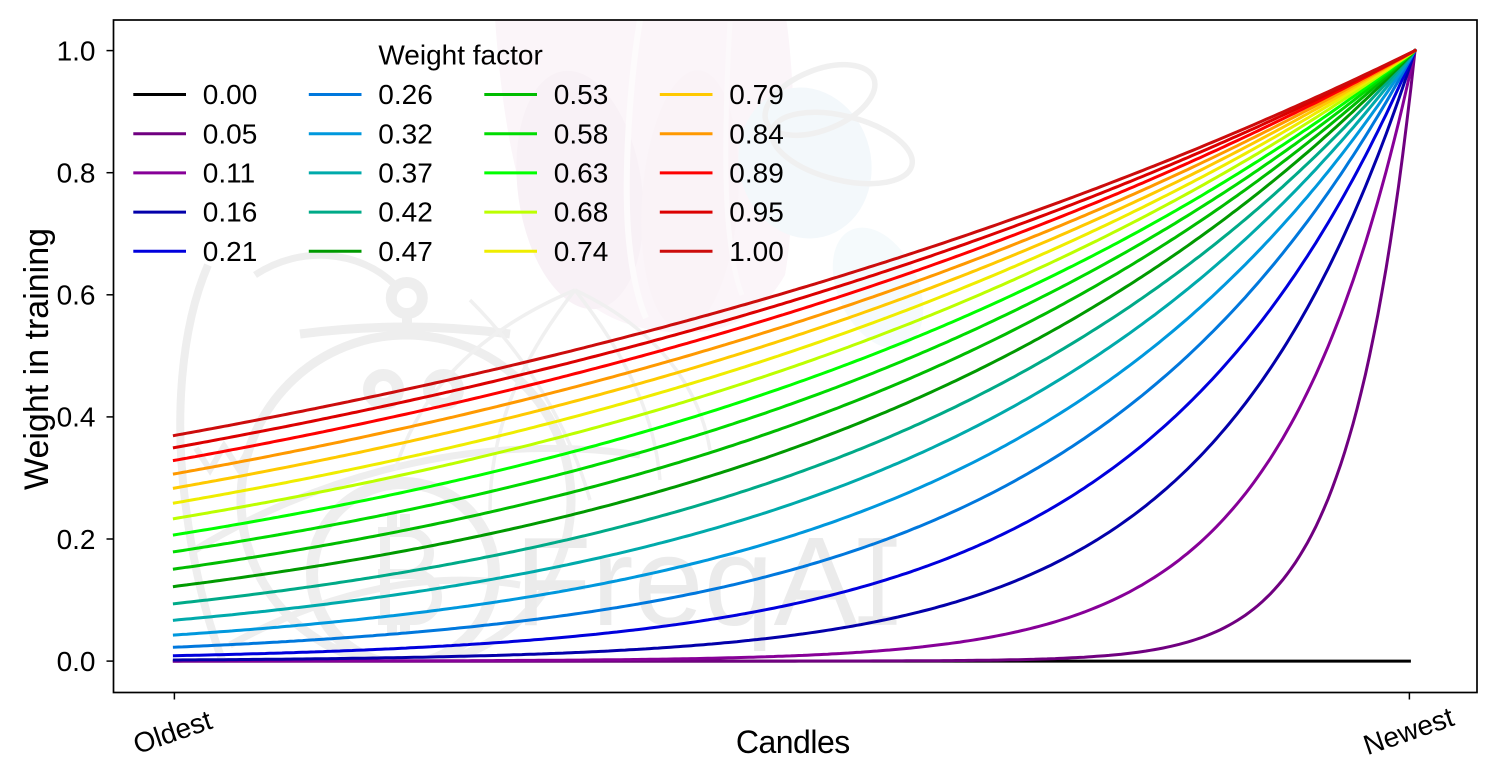  What do you see at coordinates (230, 94) in the screenshot?
I see `svg-text: 0.00` at bounding box center [230, 94].